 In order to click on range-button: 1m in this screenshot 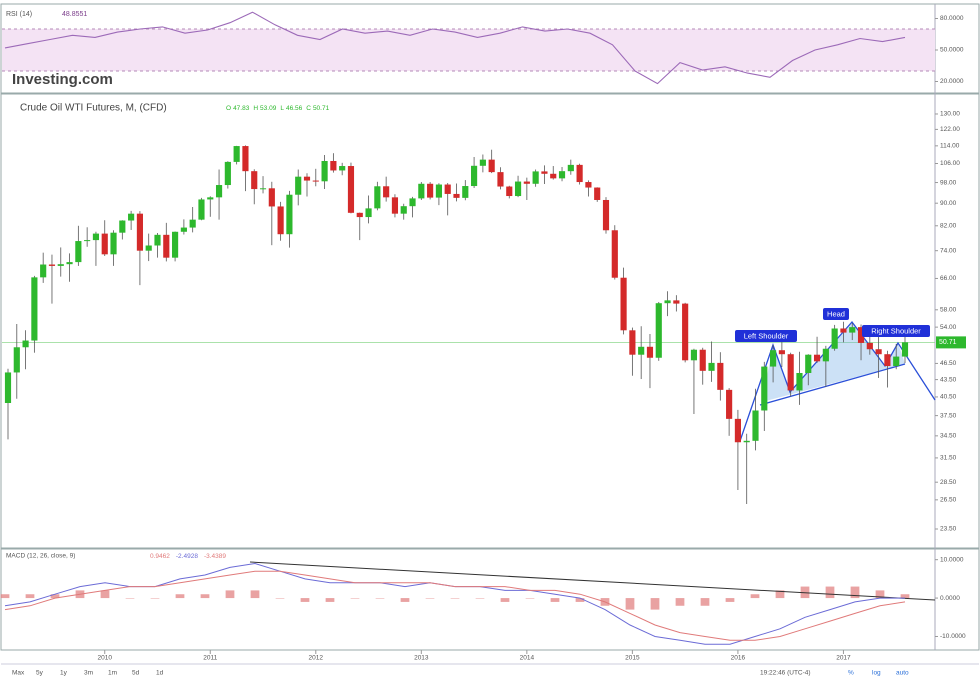, I will do `click(112, 673)`.